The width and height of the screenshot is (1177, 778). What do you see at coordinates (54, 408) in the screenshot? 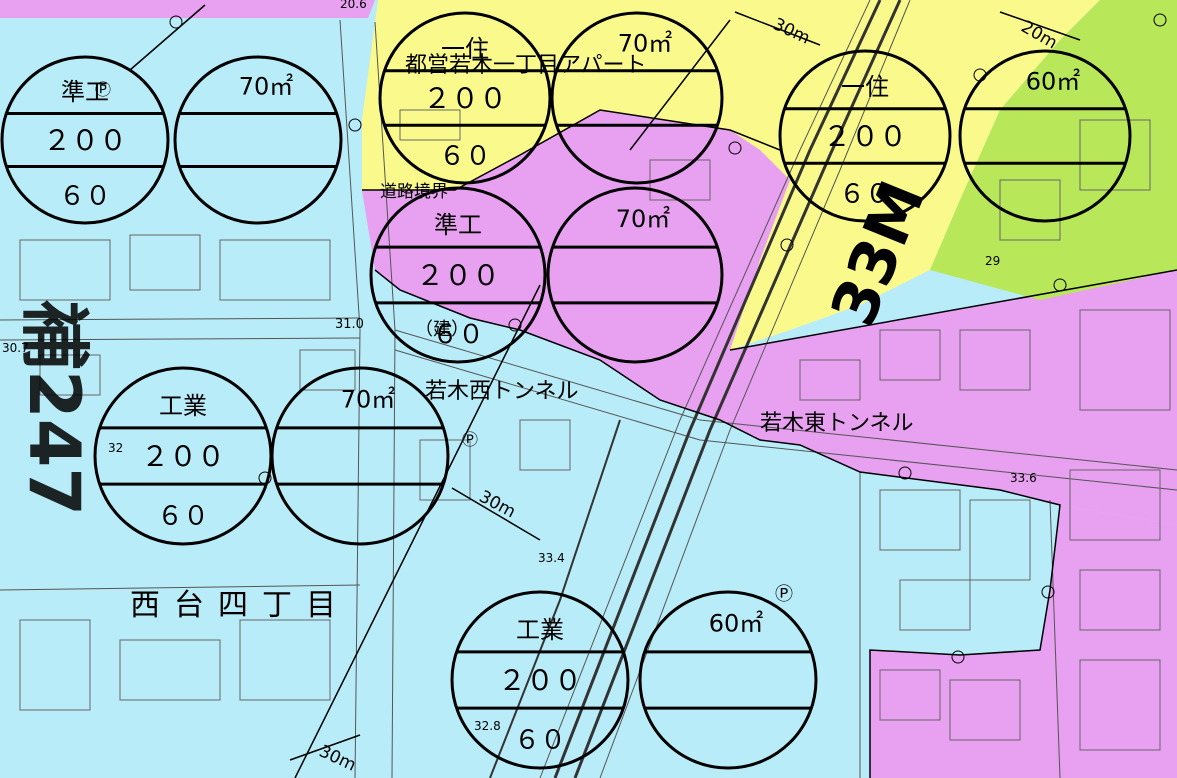
I see `route-247-label: 補247` at bounding box center [54, 408].